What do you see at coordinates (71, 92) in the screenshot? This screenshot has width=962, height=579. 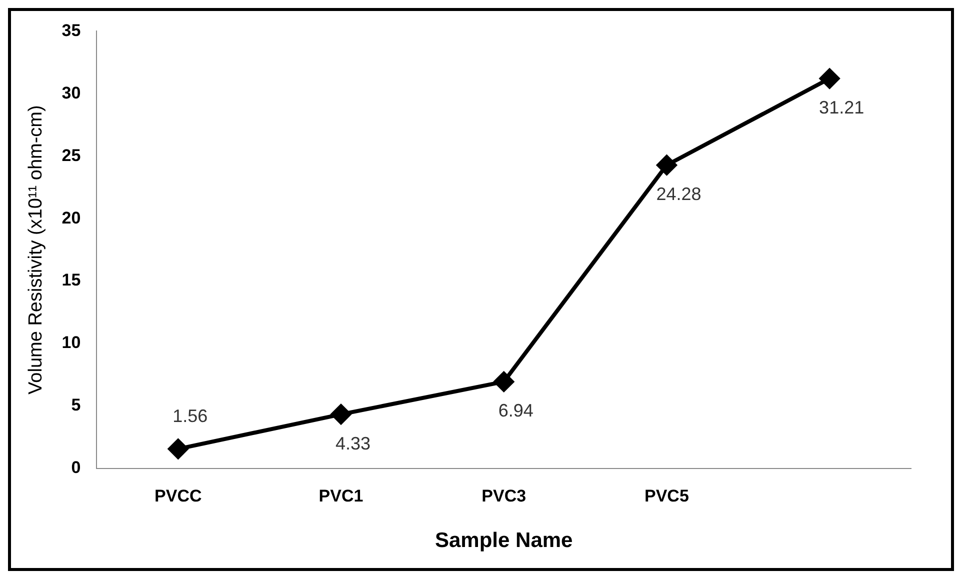 I see `y-tick-label: 30` at bounding box center [71, 92].